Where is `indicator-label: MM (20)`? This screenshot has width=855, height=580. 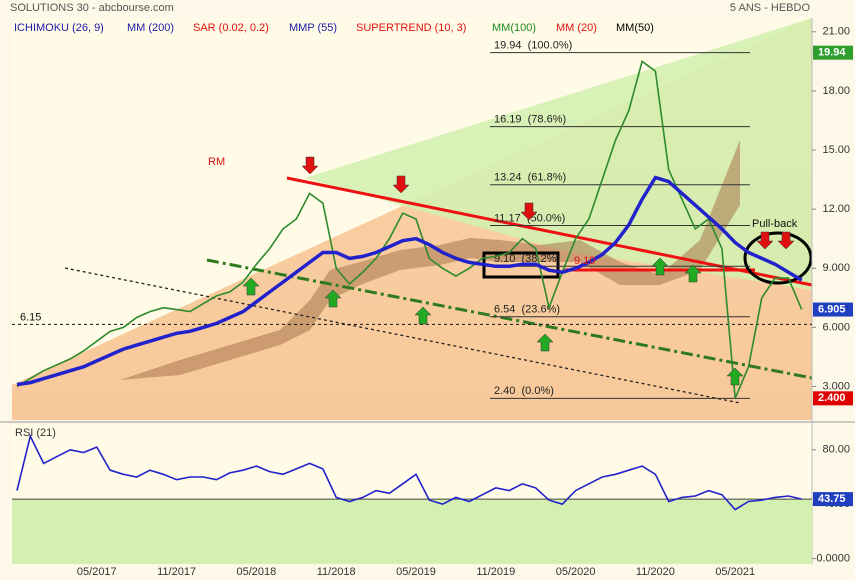
indicator-label: MM (20) is located at coordinates (576, 28).